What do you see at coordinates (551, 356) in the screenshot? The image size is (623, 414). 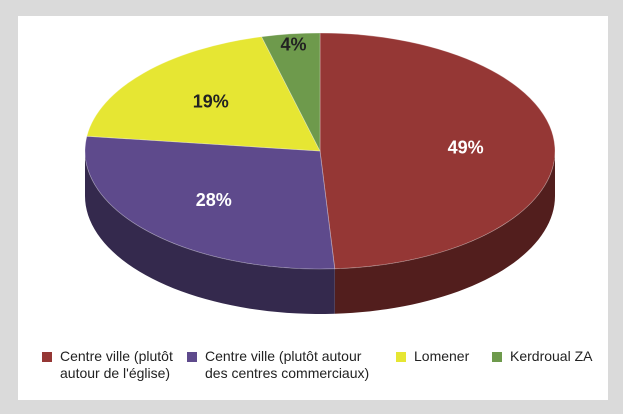 I see `legend-label: Kerdroual ZA` at bounding box center [551, 356].